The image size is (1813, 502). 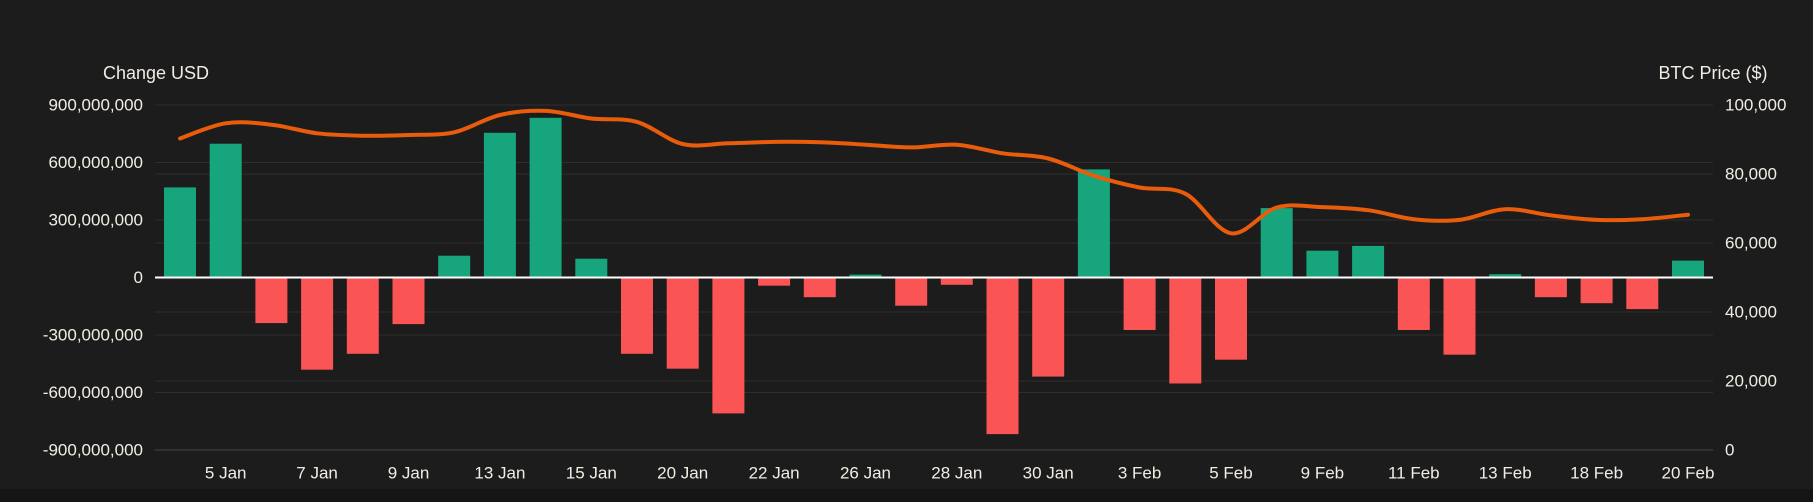 I want to click on y-tick-right: 20,000, so click(x=1751, y=381).